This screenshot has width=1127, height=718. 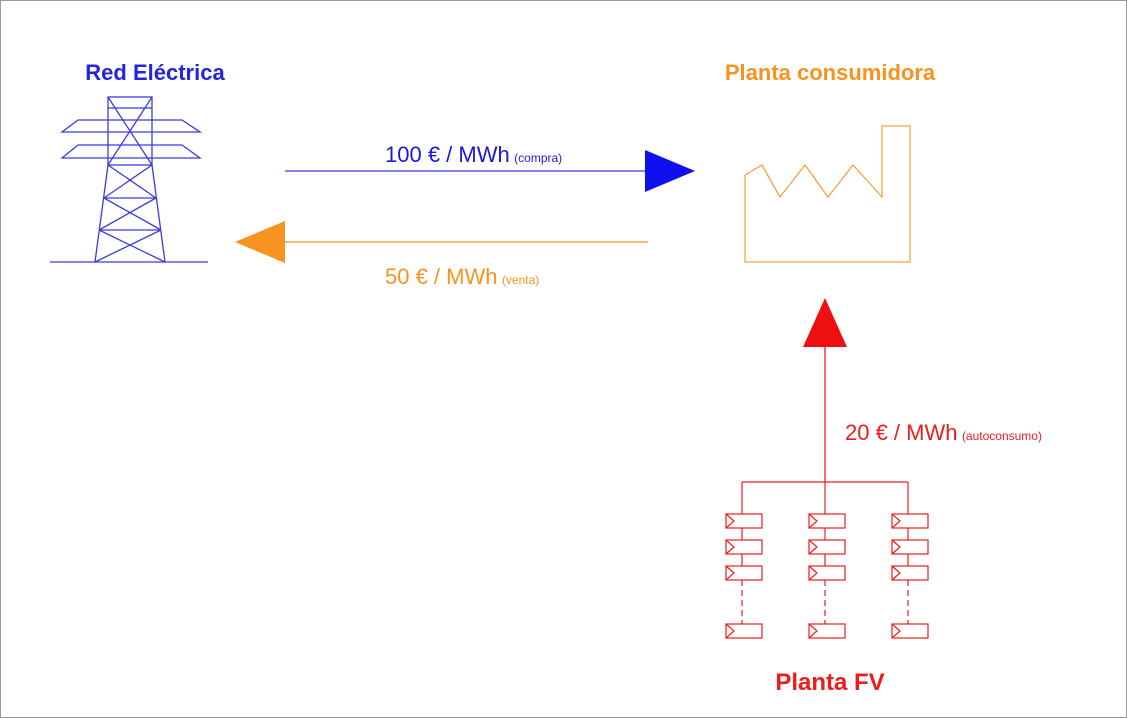 What do you see at coordinates (441, 276) in the screenshot?
I see `sell-price: 50 € / MWh` at bounding box center [441, 276].